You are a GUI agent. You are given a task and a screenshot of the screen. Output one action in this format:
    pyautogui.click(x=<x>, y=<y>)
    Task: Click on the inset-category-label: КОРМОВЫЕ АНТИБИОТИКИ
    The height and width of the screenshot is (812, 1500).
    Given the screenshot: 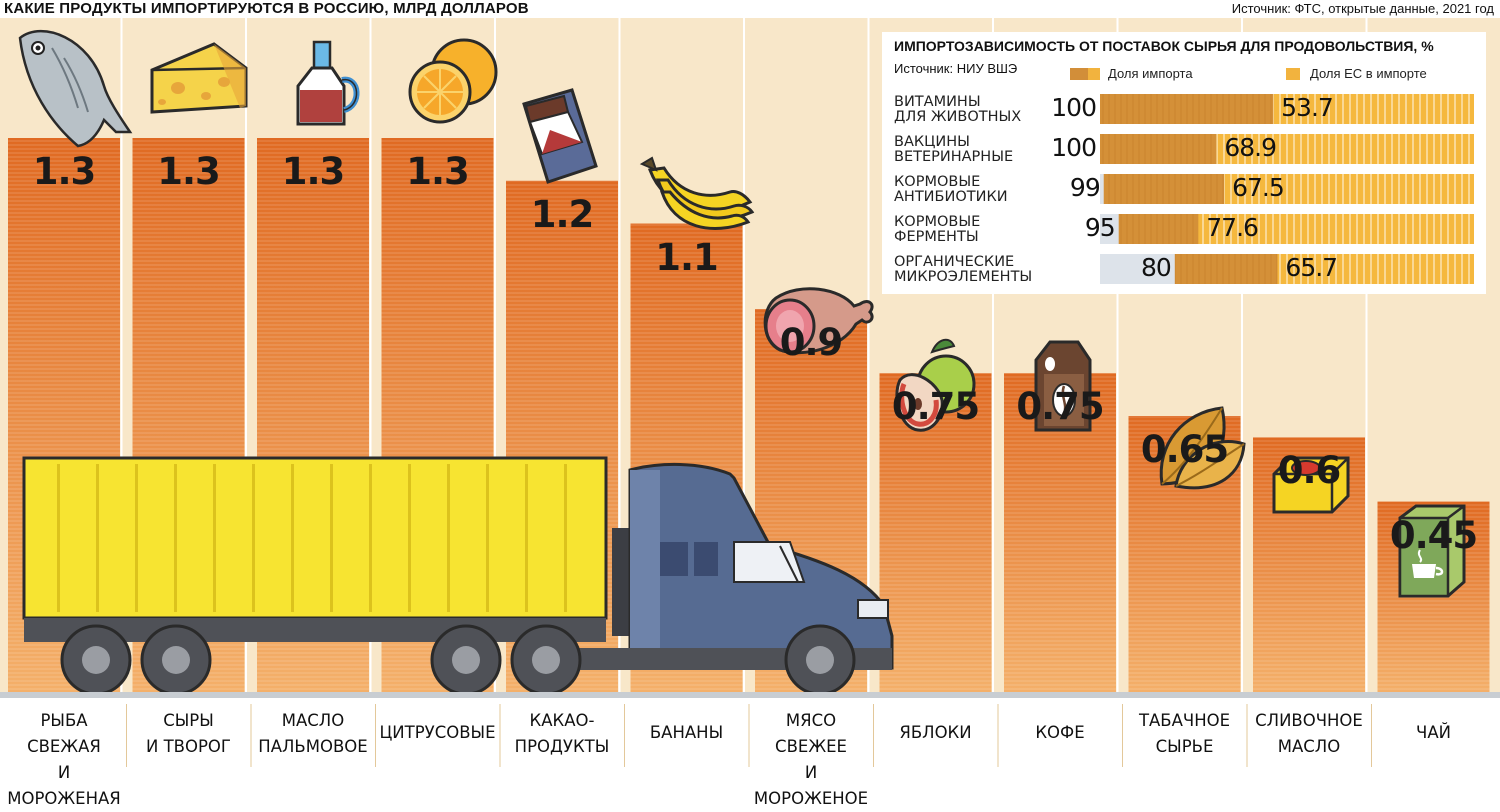 What is the action you would take?
    pyautogui.click(x=951, y=189)
    